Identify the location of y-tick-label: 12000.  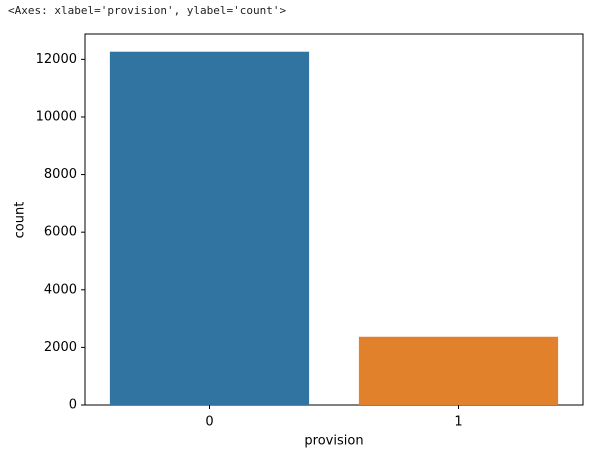
(56, 59).